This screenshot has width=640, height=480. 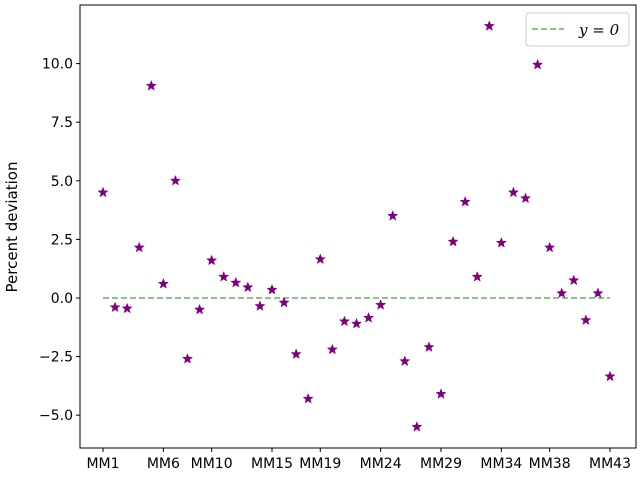 What do you see at coordinates (57, 65) in the screenshot?
I see `y-tick-label: 10.0` at bounding box center [57, 65].